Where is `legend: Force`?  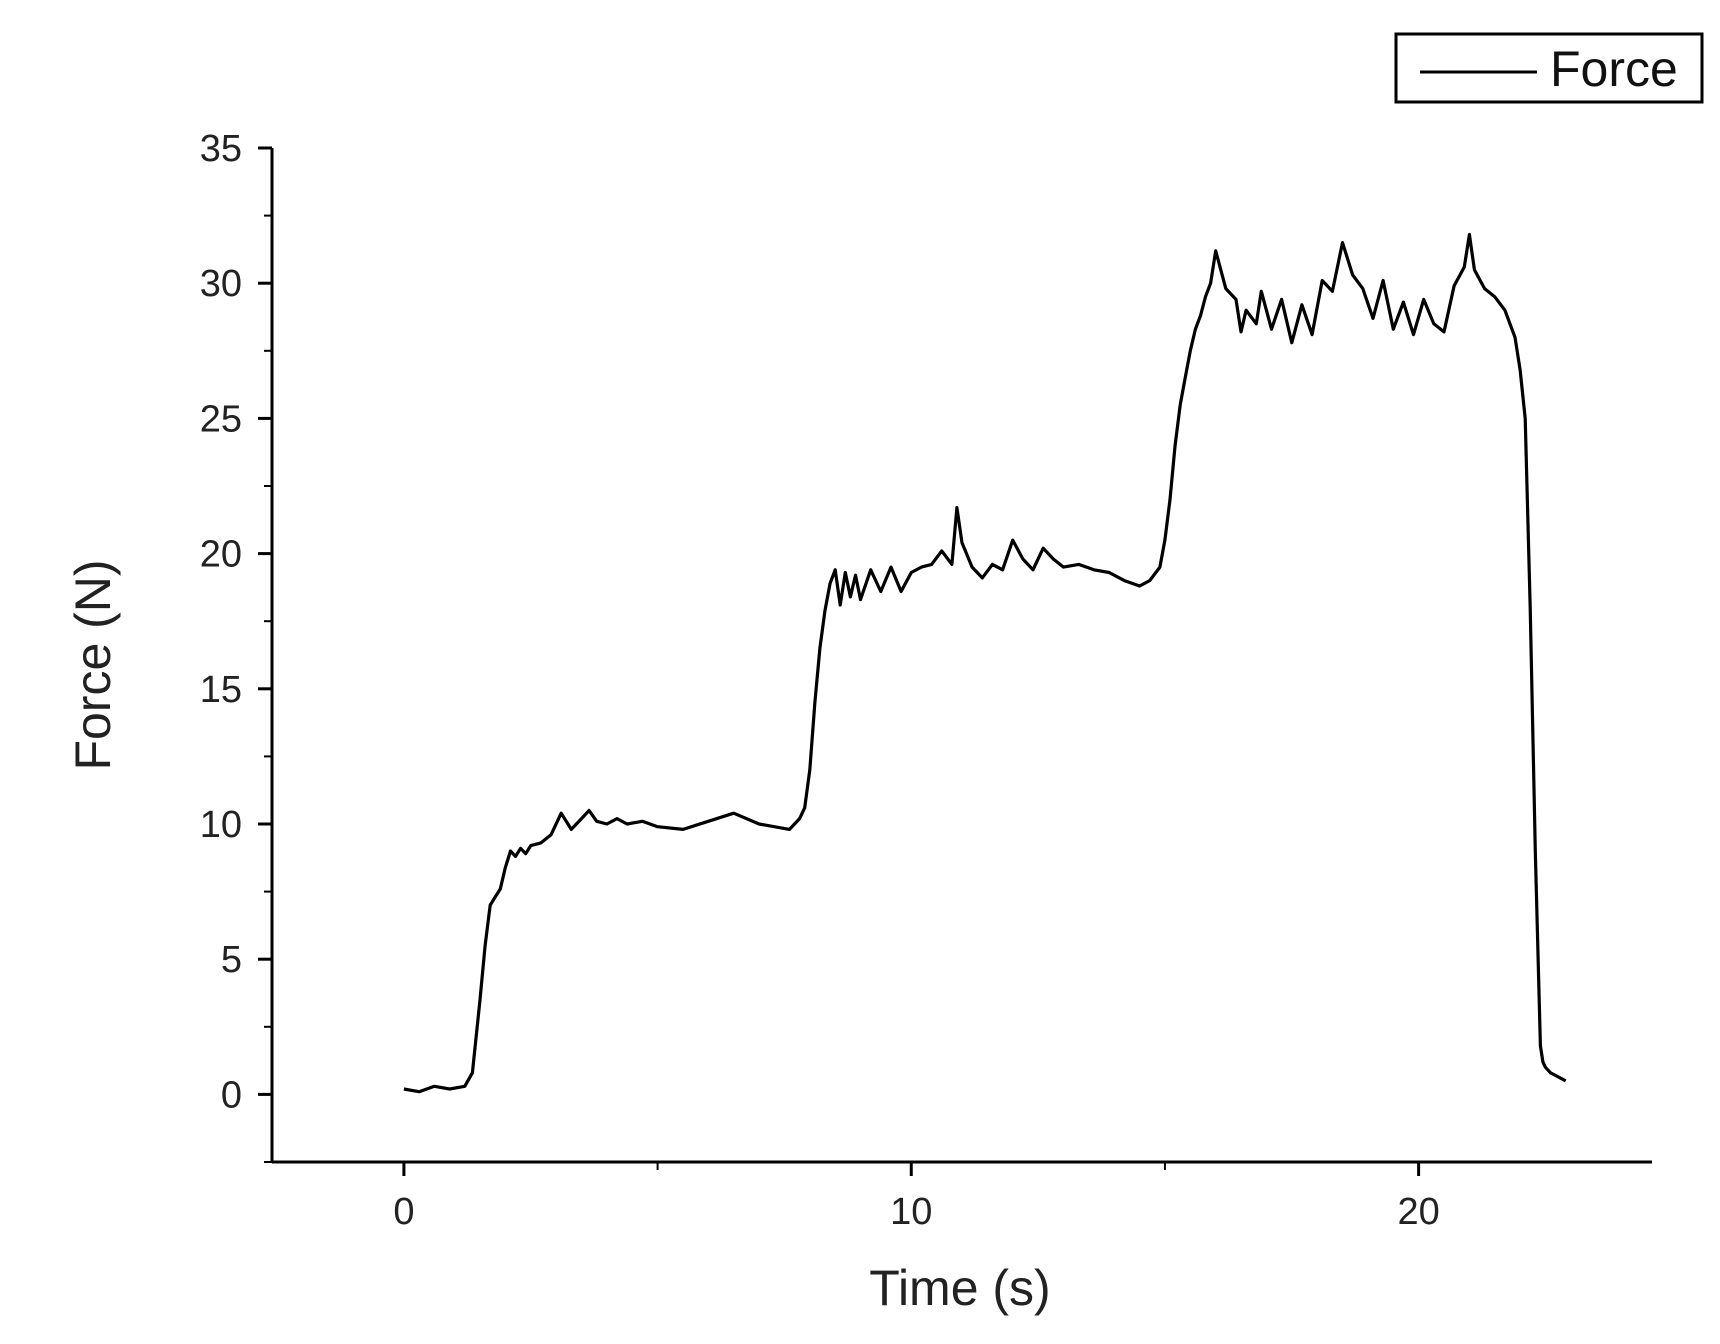
legend: Force is located at coordinates (1549, 68).